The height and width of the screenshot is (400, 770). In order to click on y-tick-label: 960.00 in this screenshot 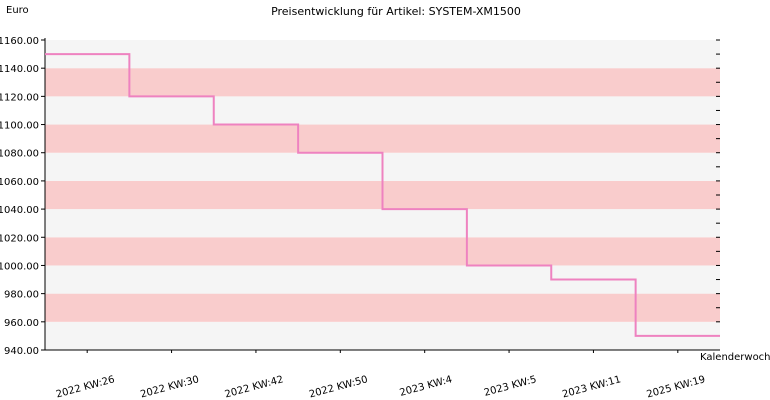, I will do `click(21, 323)`.